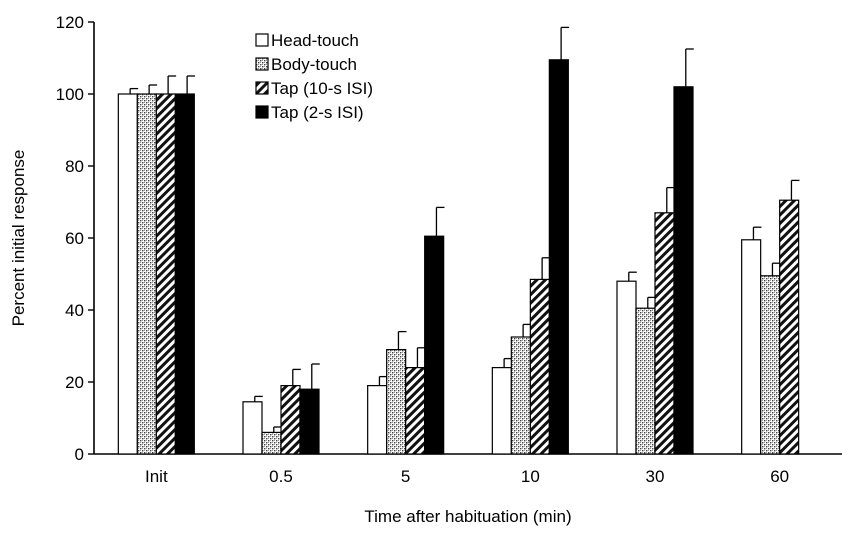  I want to click on legend-label: Tap (2-s ISI), so click(317, 112).